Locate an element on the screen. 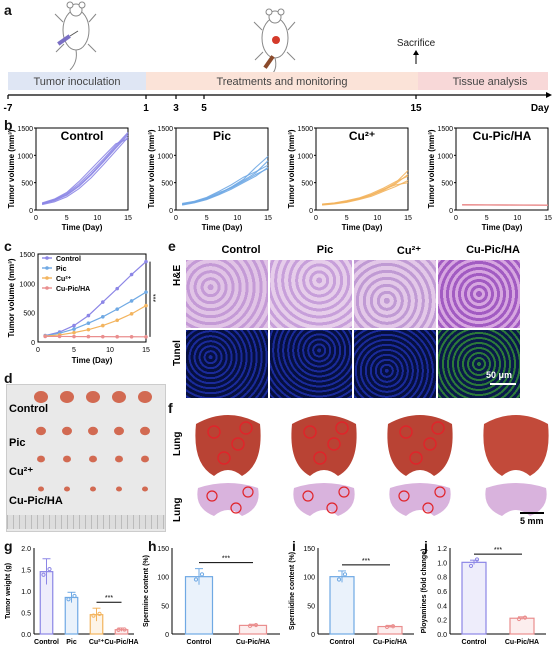 This screenshot has width=554, height=659. histology-row-label: H&E is located at coordinates (177, 275).